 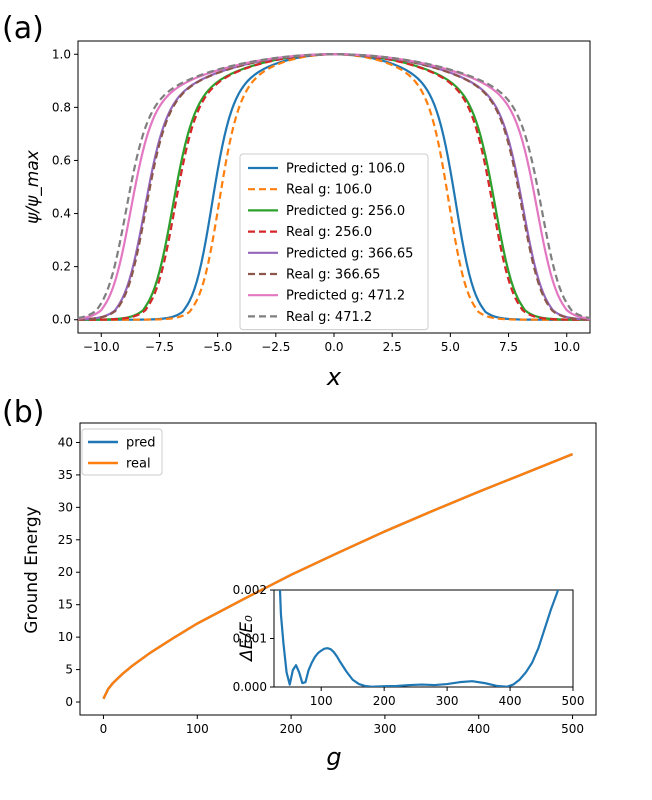 What do you see at coordinates (65, 475) in the screenshot?
I see `chart-b-ytick-label: 35` at bounding box center [65, 475].